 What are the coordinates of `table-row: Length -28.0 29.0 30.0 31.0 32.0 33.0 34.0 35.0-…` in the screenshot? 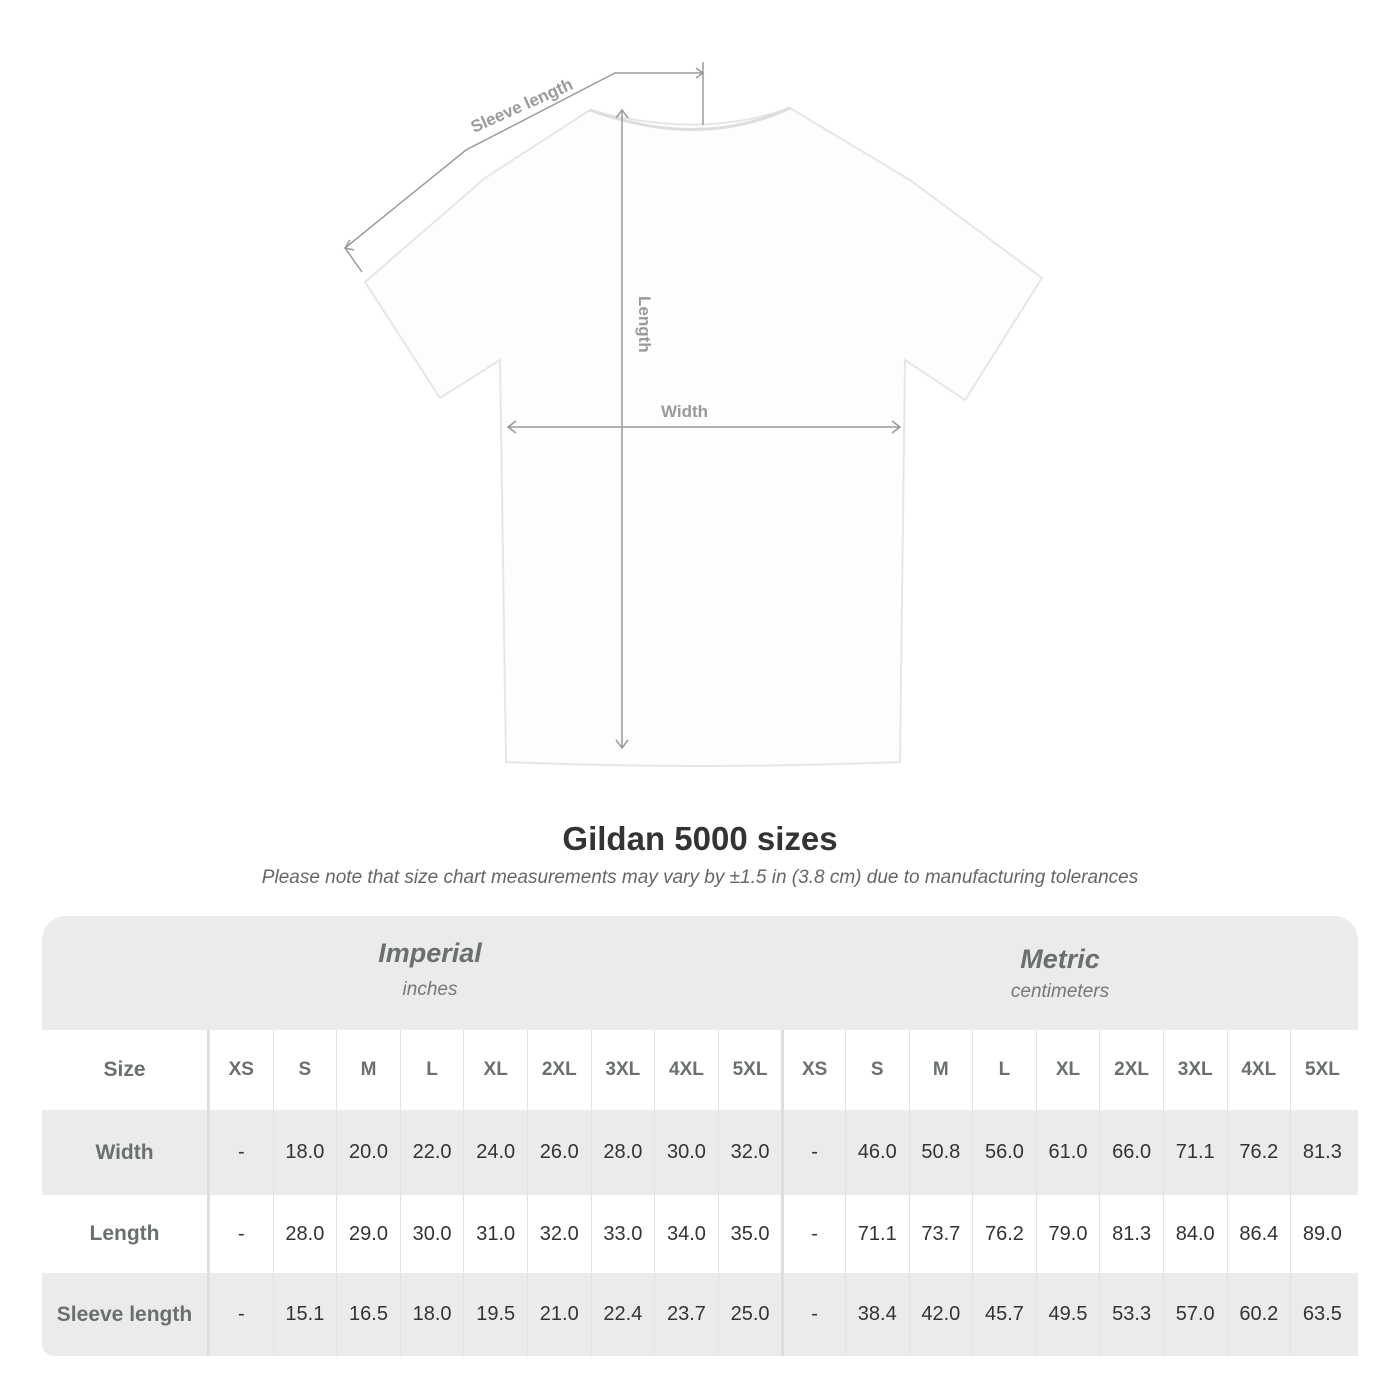 It's located at (700, 1234).